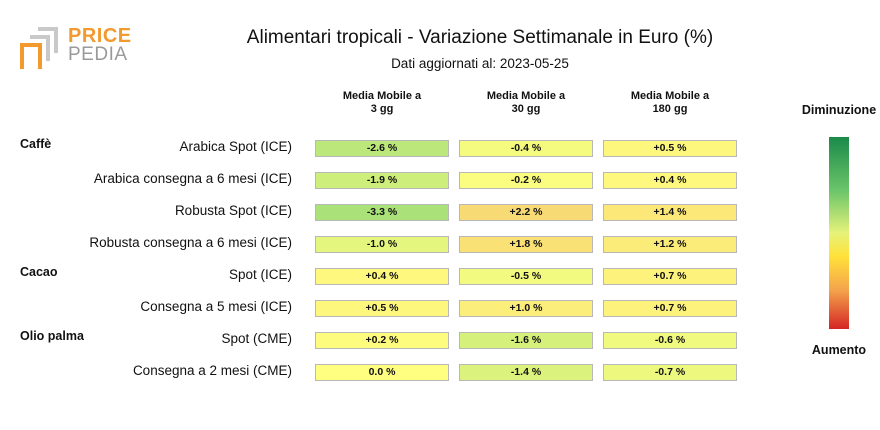  What do you see at coordinates (526, 109) in the screenshot?
I see `column-header-line2: 30 gg` at bounding box center [526, 109].